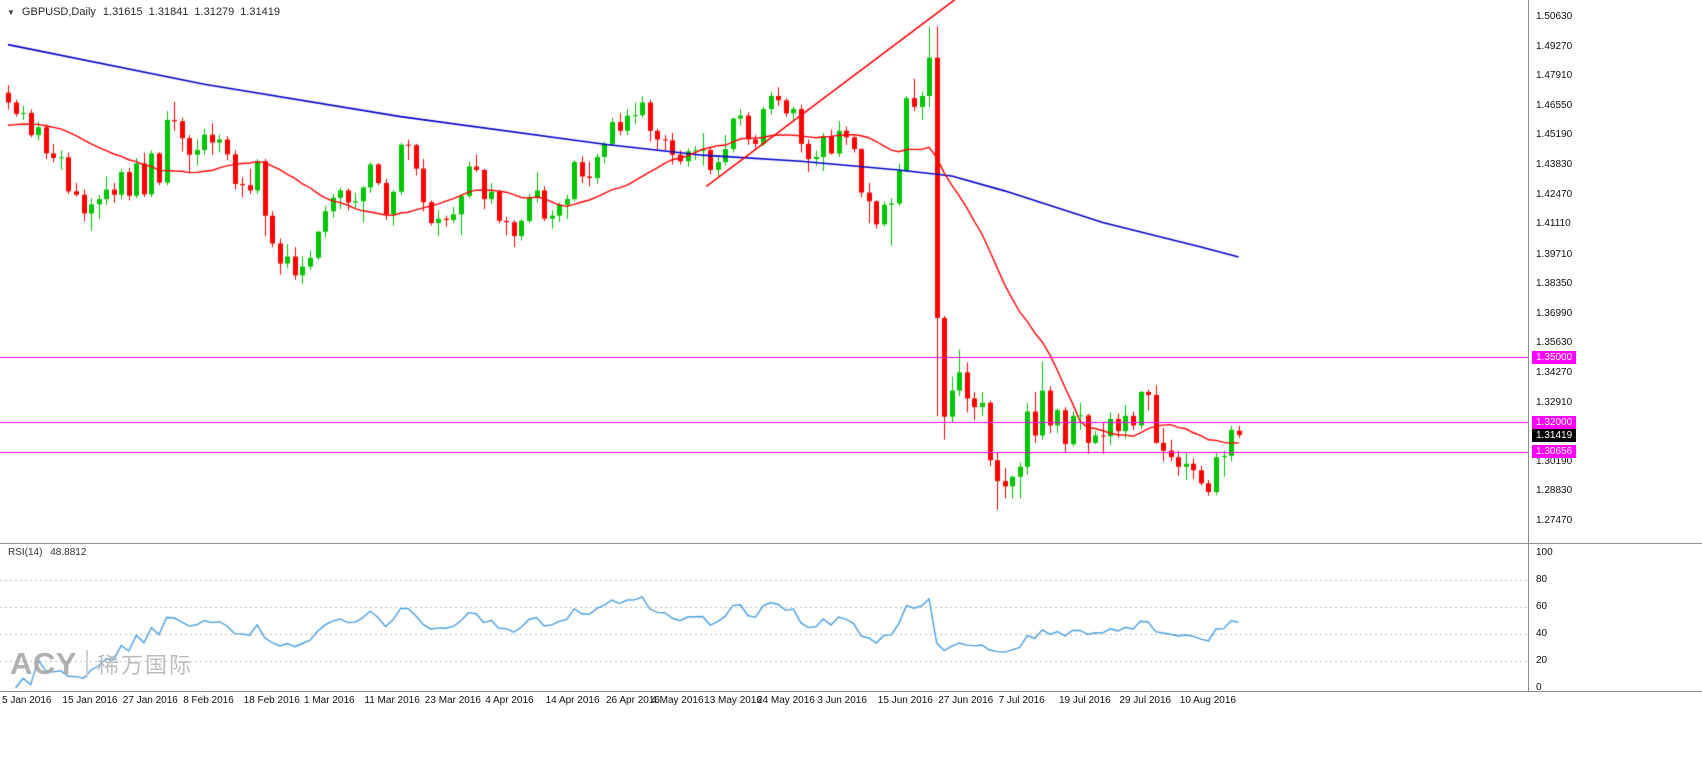 The height and width of the screenshot is (774, 1702). I want to click on time-axis-label: 10 Aug 2016, so click(1207, 700).